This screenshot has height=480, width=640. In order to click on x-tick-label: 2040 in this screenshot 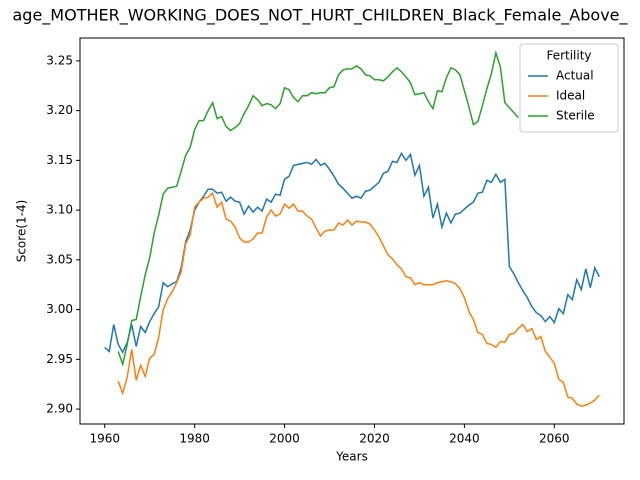, I will do `click(464, 439)`.